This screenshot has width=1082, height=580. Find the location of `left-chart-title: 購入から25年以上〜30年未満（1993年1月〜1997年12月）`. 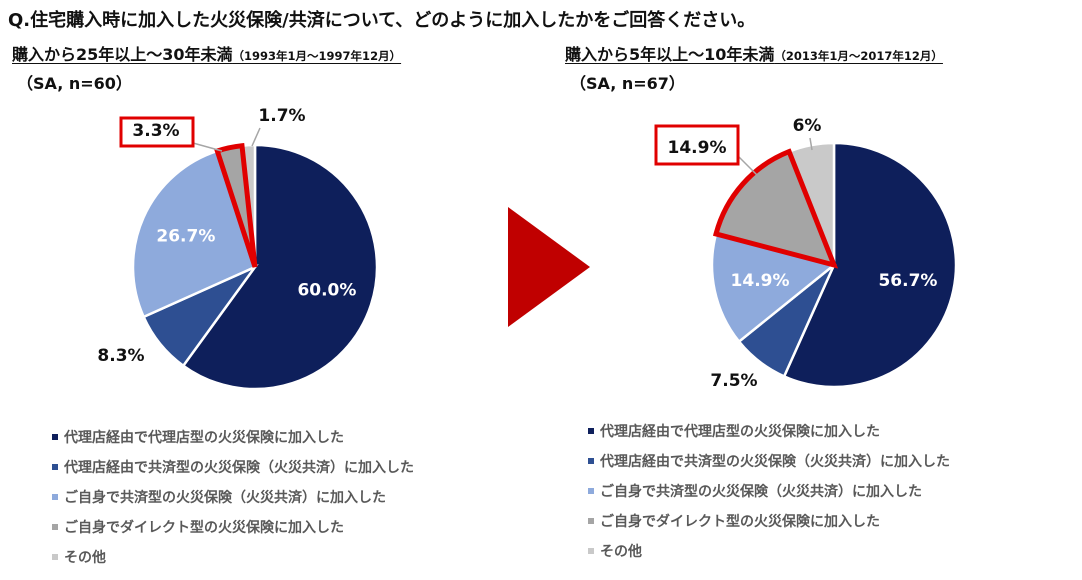

left-chart-title: 購入から25年以上〜30年未満（1993年1月〜1997年12月） is located at coordinates (206, 53).